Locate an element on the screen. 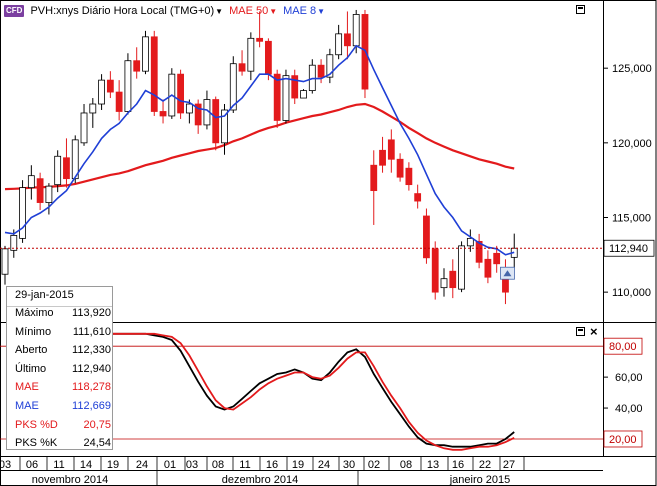 Image resolution: width=657 pixels, height=486 pixels. info-value: 20,75 is located at coordinates (97, 424).